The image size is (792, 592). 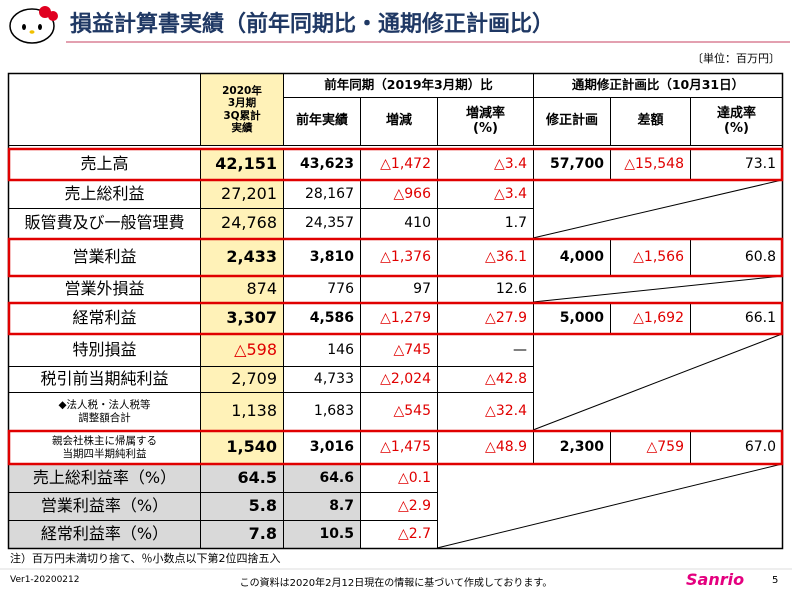 I want to click on table-cell: 3,810, so click(x=322, y=257).